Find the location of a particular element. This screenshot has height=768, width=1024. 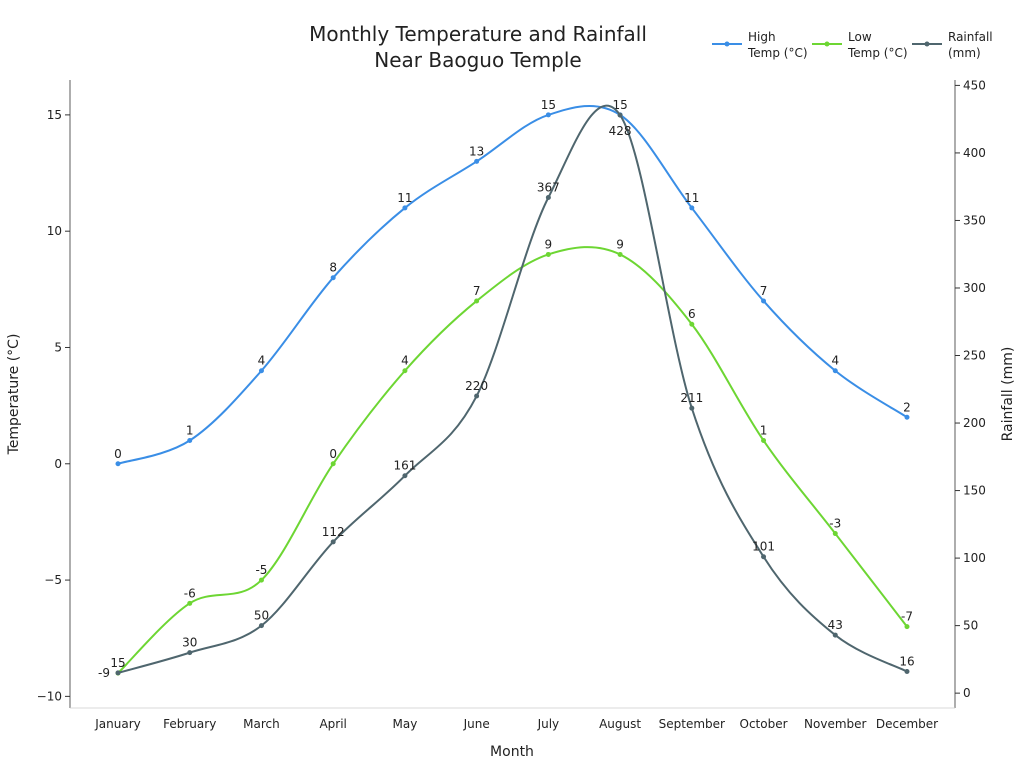

legend-label: (mm) is located at coordinates (964, 53).